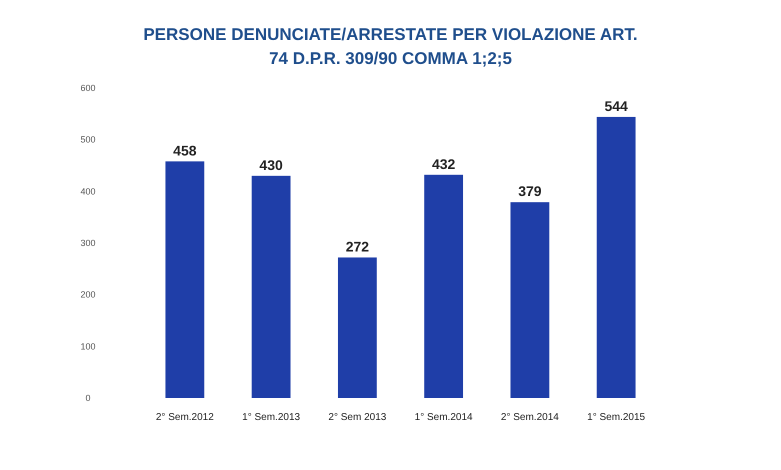 This screenshot has width=781, height=470. What do you see at coordinates (444, 164) in the screenshot?
I see `data-label: 432` at bounding box center [444, 164].